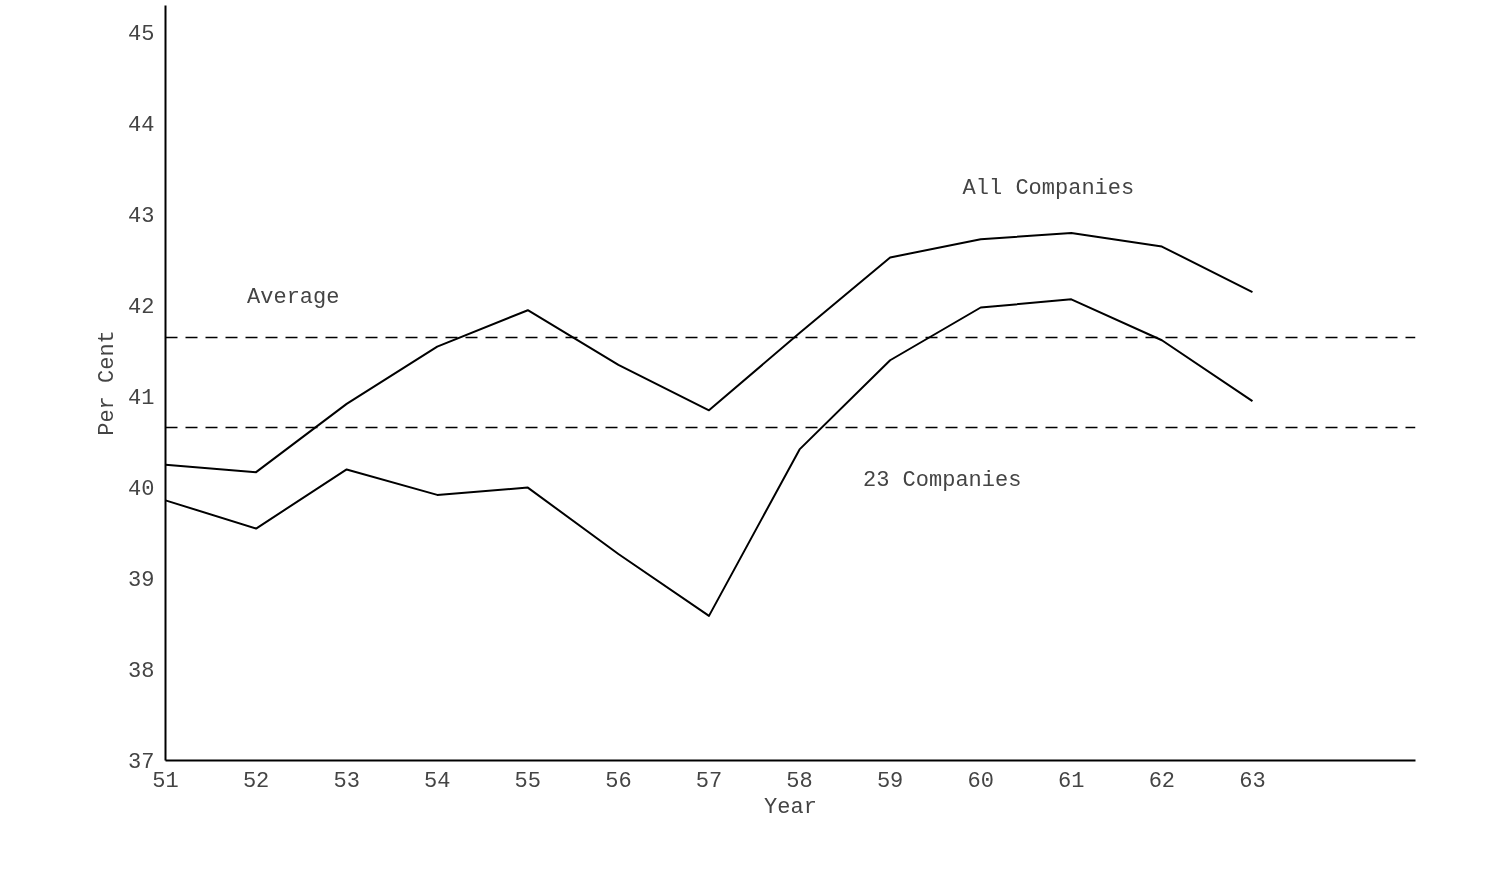 The width and height of the screenshot is (1498, 890). What do you see at coordinates (141, 399) in the screenshot?
I see `y-tick-label: 41` at bounding box center [141, 399].